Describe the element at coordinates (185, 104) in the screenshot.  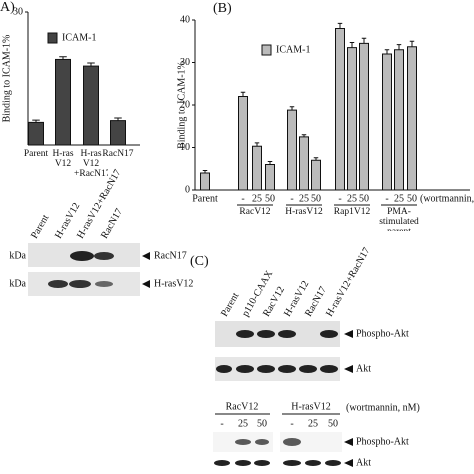
I see `y-tick-label: 20` at that location.